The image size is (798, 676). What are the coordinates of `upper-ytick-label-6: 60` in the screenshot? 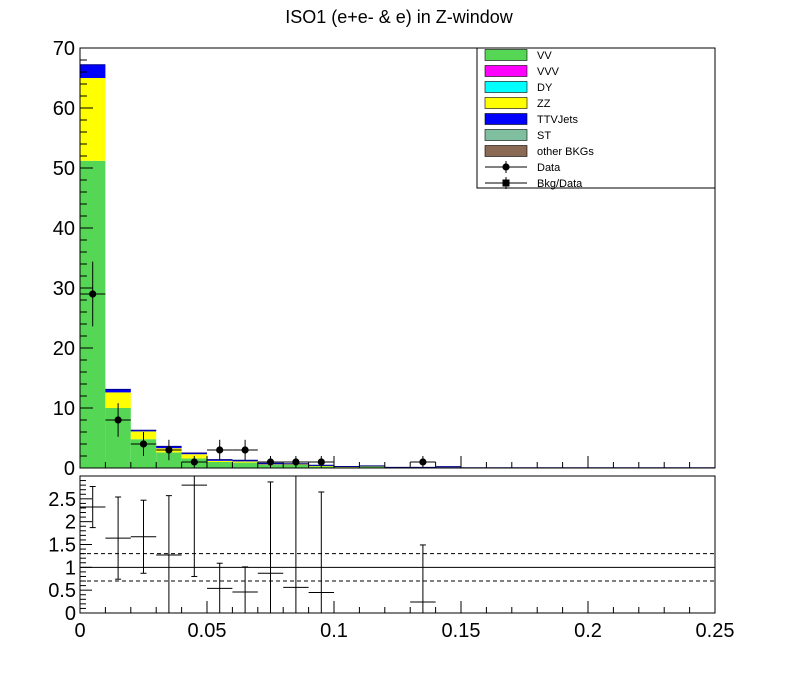 It's located at (64, 109).